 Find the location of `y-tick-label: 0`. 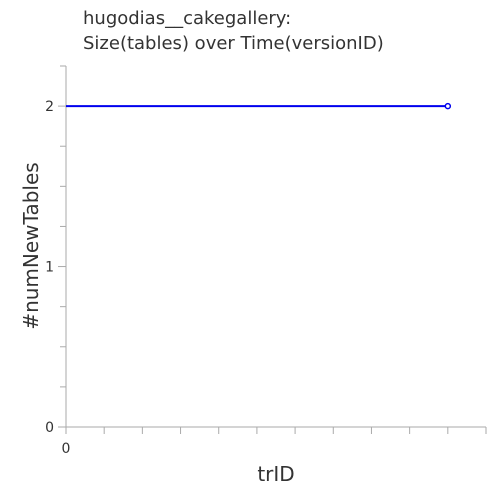

y-tick-label: 0 is located at coordinates (49, 428).